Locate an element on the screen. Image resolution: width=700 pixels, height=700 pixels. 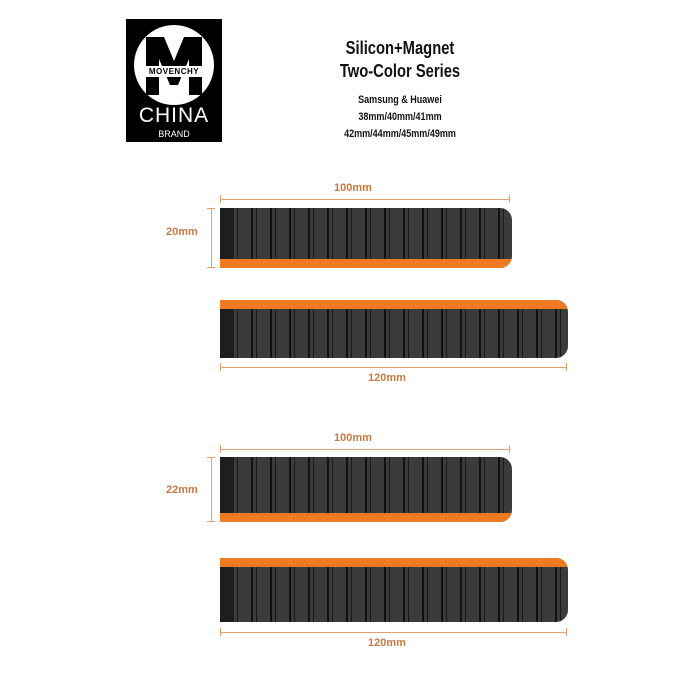
compatible-brands: Samsung & Huawei is located at coordinates (400, 100).